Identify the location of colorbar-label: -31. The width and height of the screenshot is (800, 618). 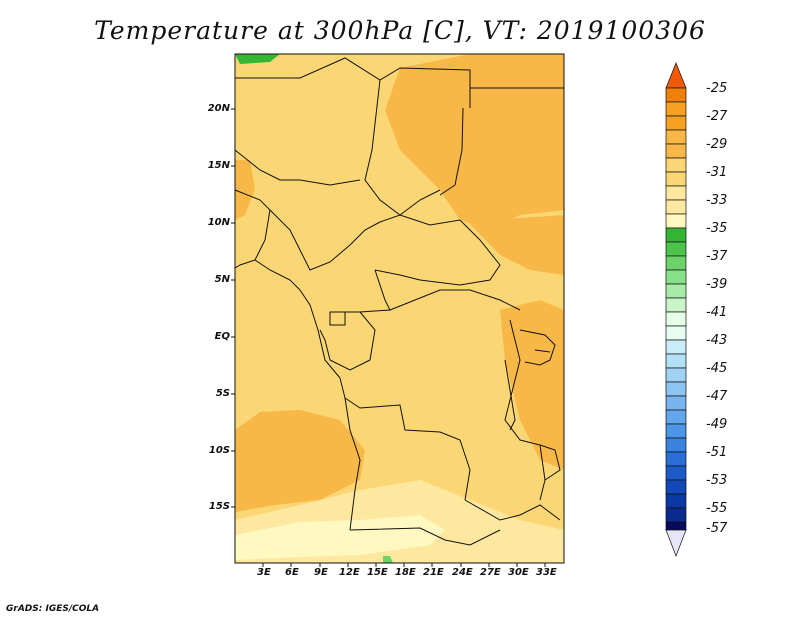
(717, 172).